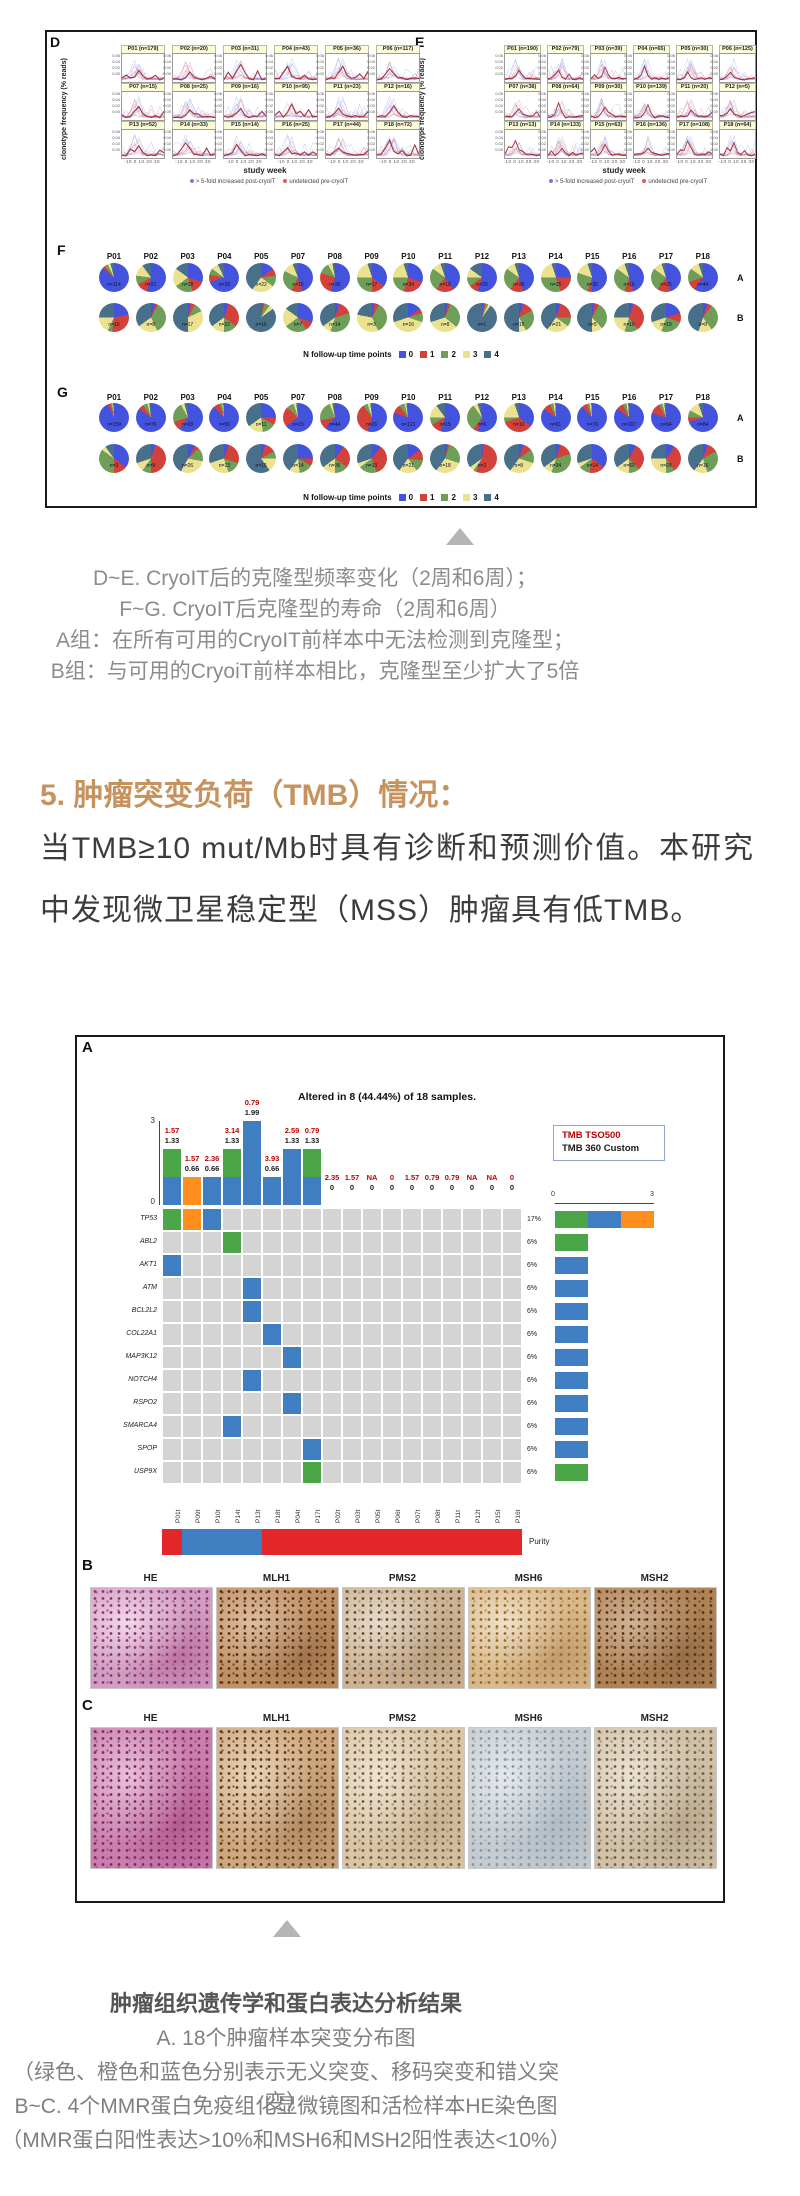 The width and height of the screenshot is (800, 2196). What do you see at coordinates (114, 466) in the screenshot?
I see `pie-n-label: n=3` at bounding box center [114, 466].